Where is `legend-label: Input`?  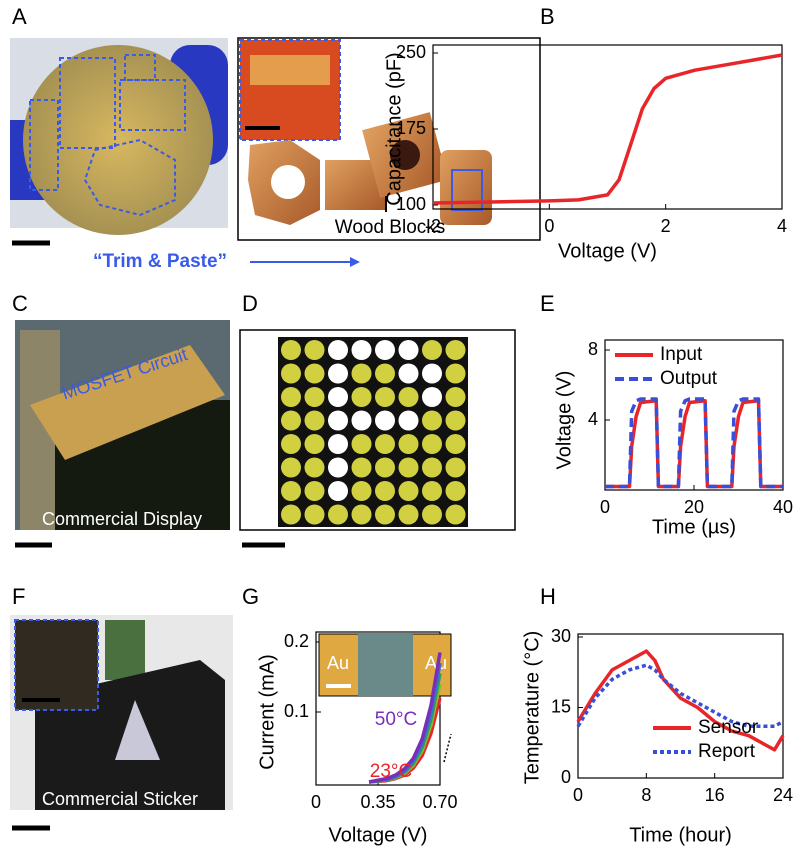
legend-label: Input is located at coordinates (681, 354).